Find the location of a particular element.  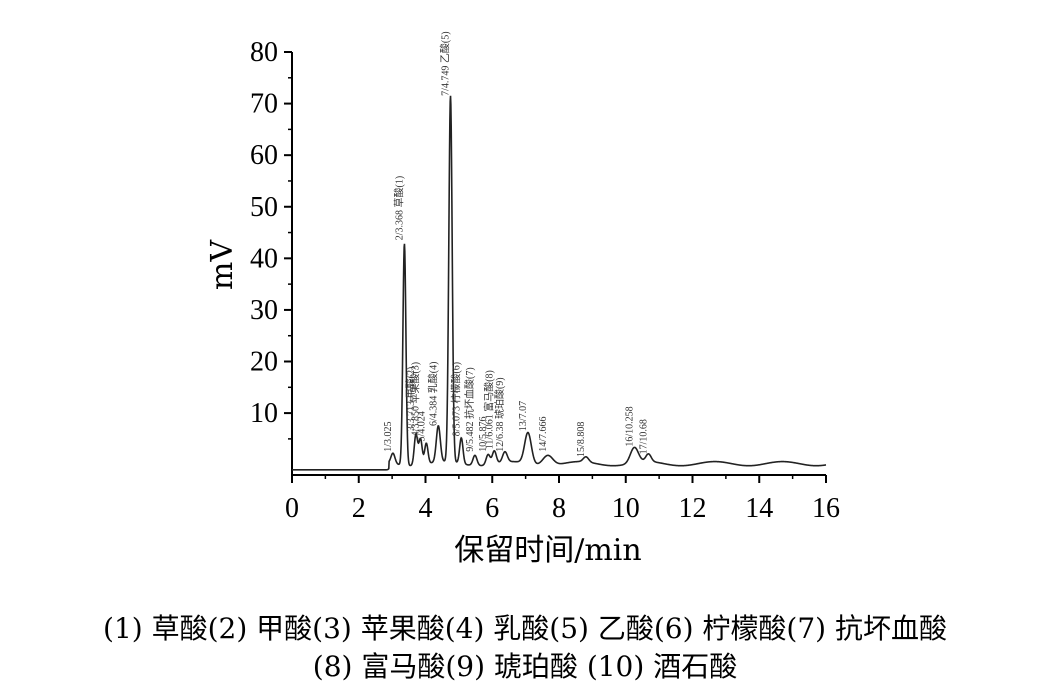

caption-line-2: (8) 富马酸(9) 琥珀酸 (10) 酒石酸 is located at coordinates (525, 666).